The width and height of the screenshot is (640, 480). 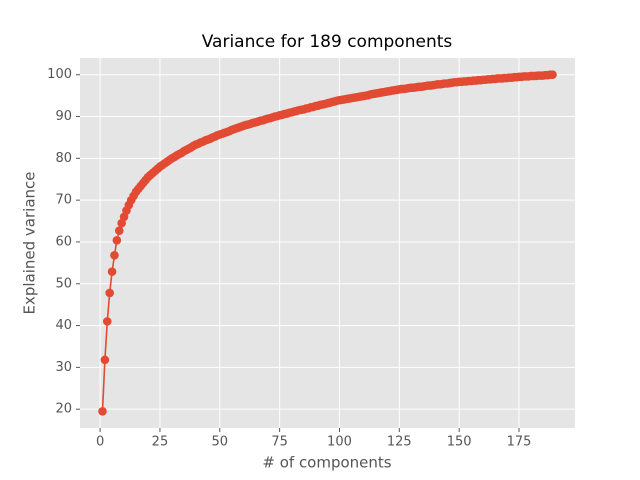 What do you see at coordinates (63, 283) in the screenshot?
I see `y-tick-label: 50` at bounding box center [63, 283].